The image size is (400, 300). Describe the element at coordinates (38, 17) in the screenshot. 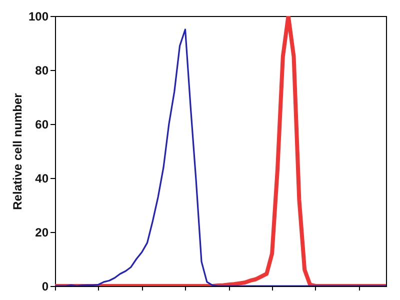

I see `y-tick-label: 100` at that location.